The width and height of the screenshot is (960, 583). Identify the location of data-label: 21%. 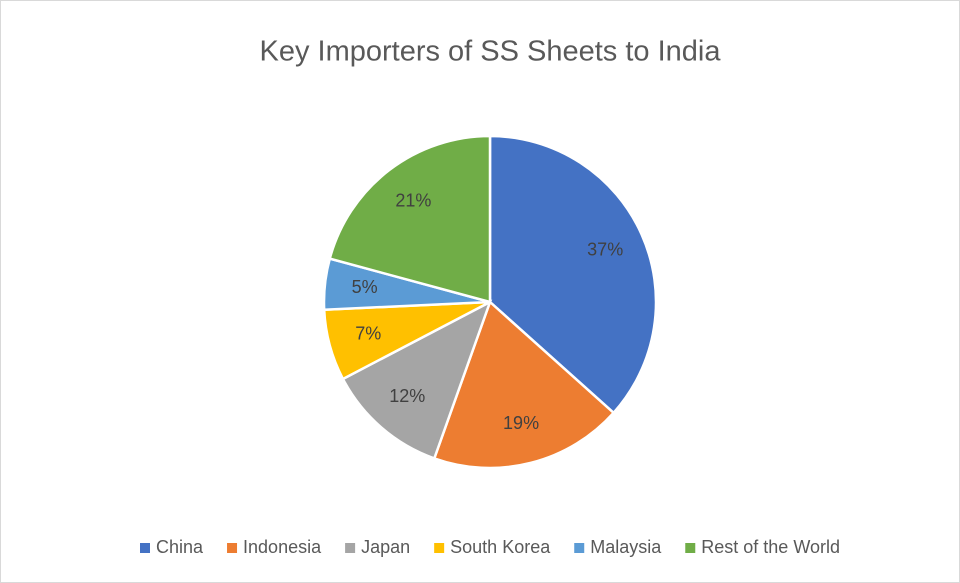
(413, 201).